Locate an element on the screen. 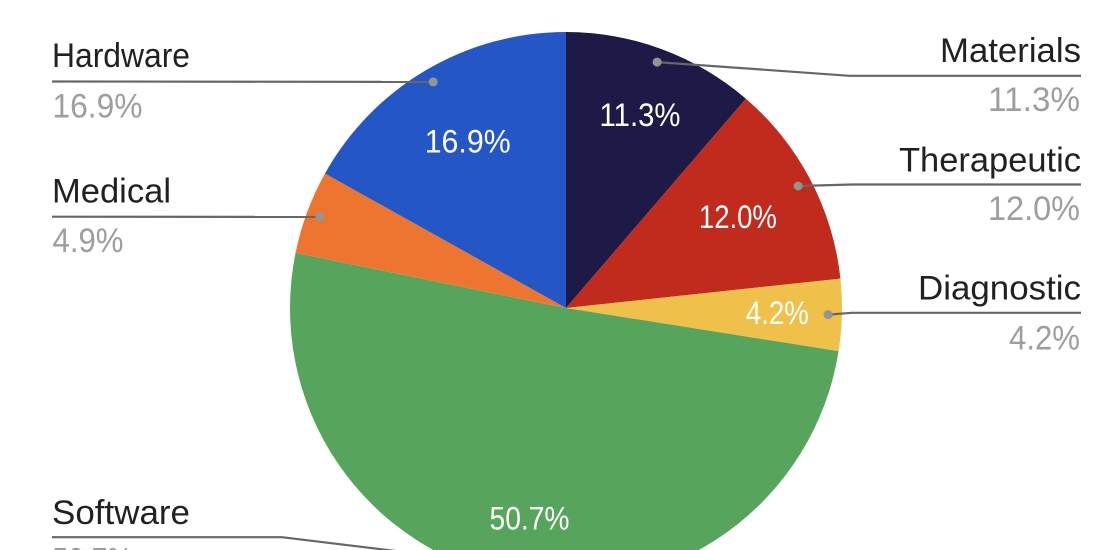 This screenshot has width=1110, height=550. svg-text: Diagnostic is located at coordinates (999, 289).